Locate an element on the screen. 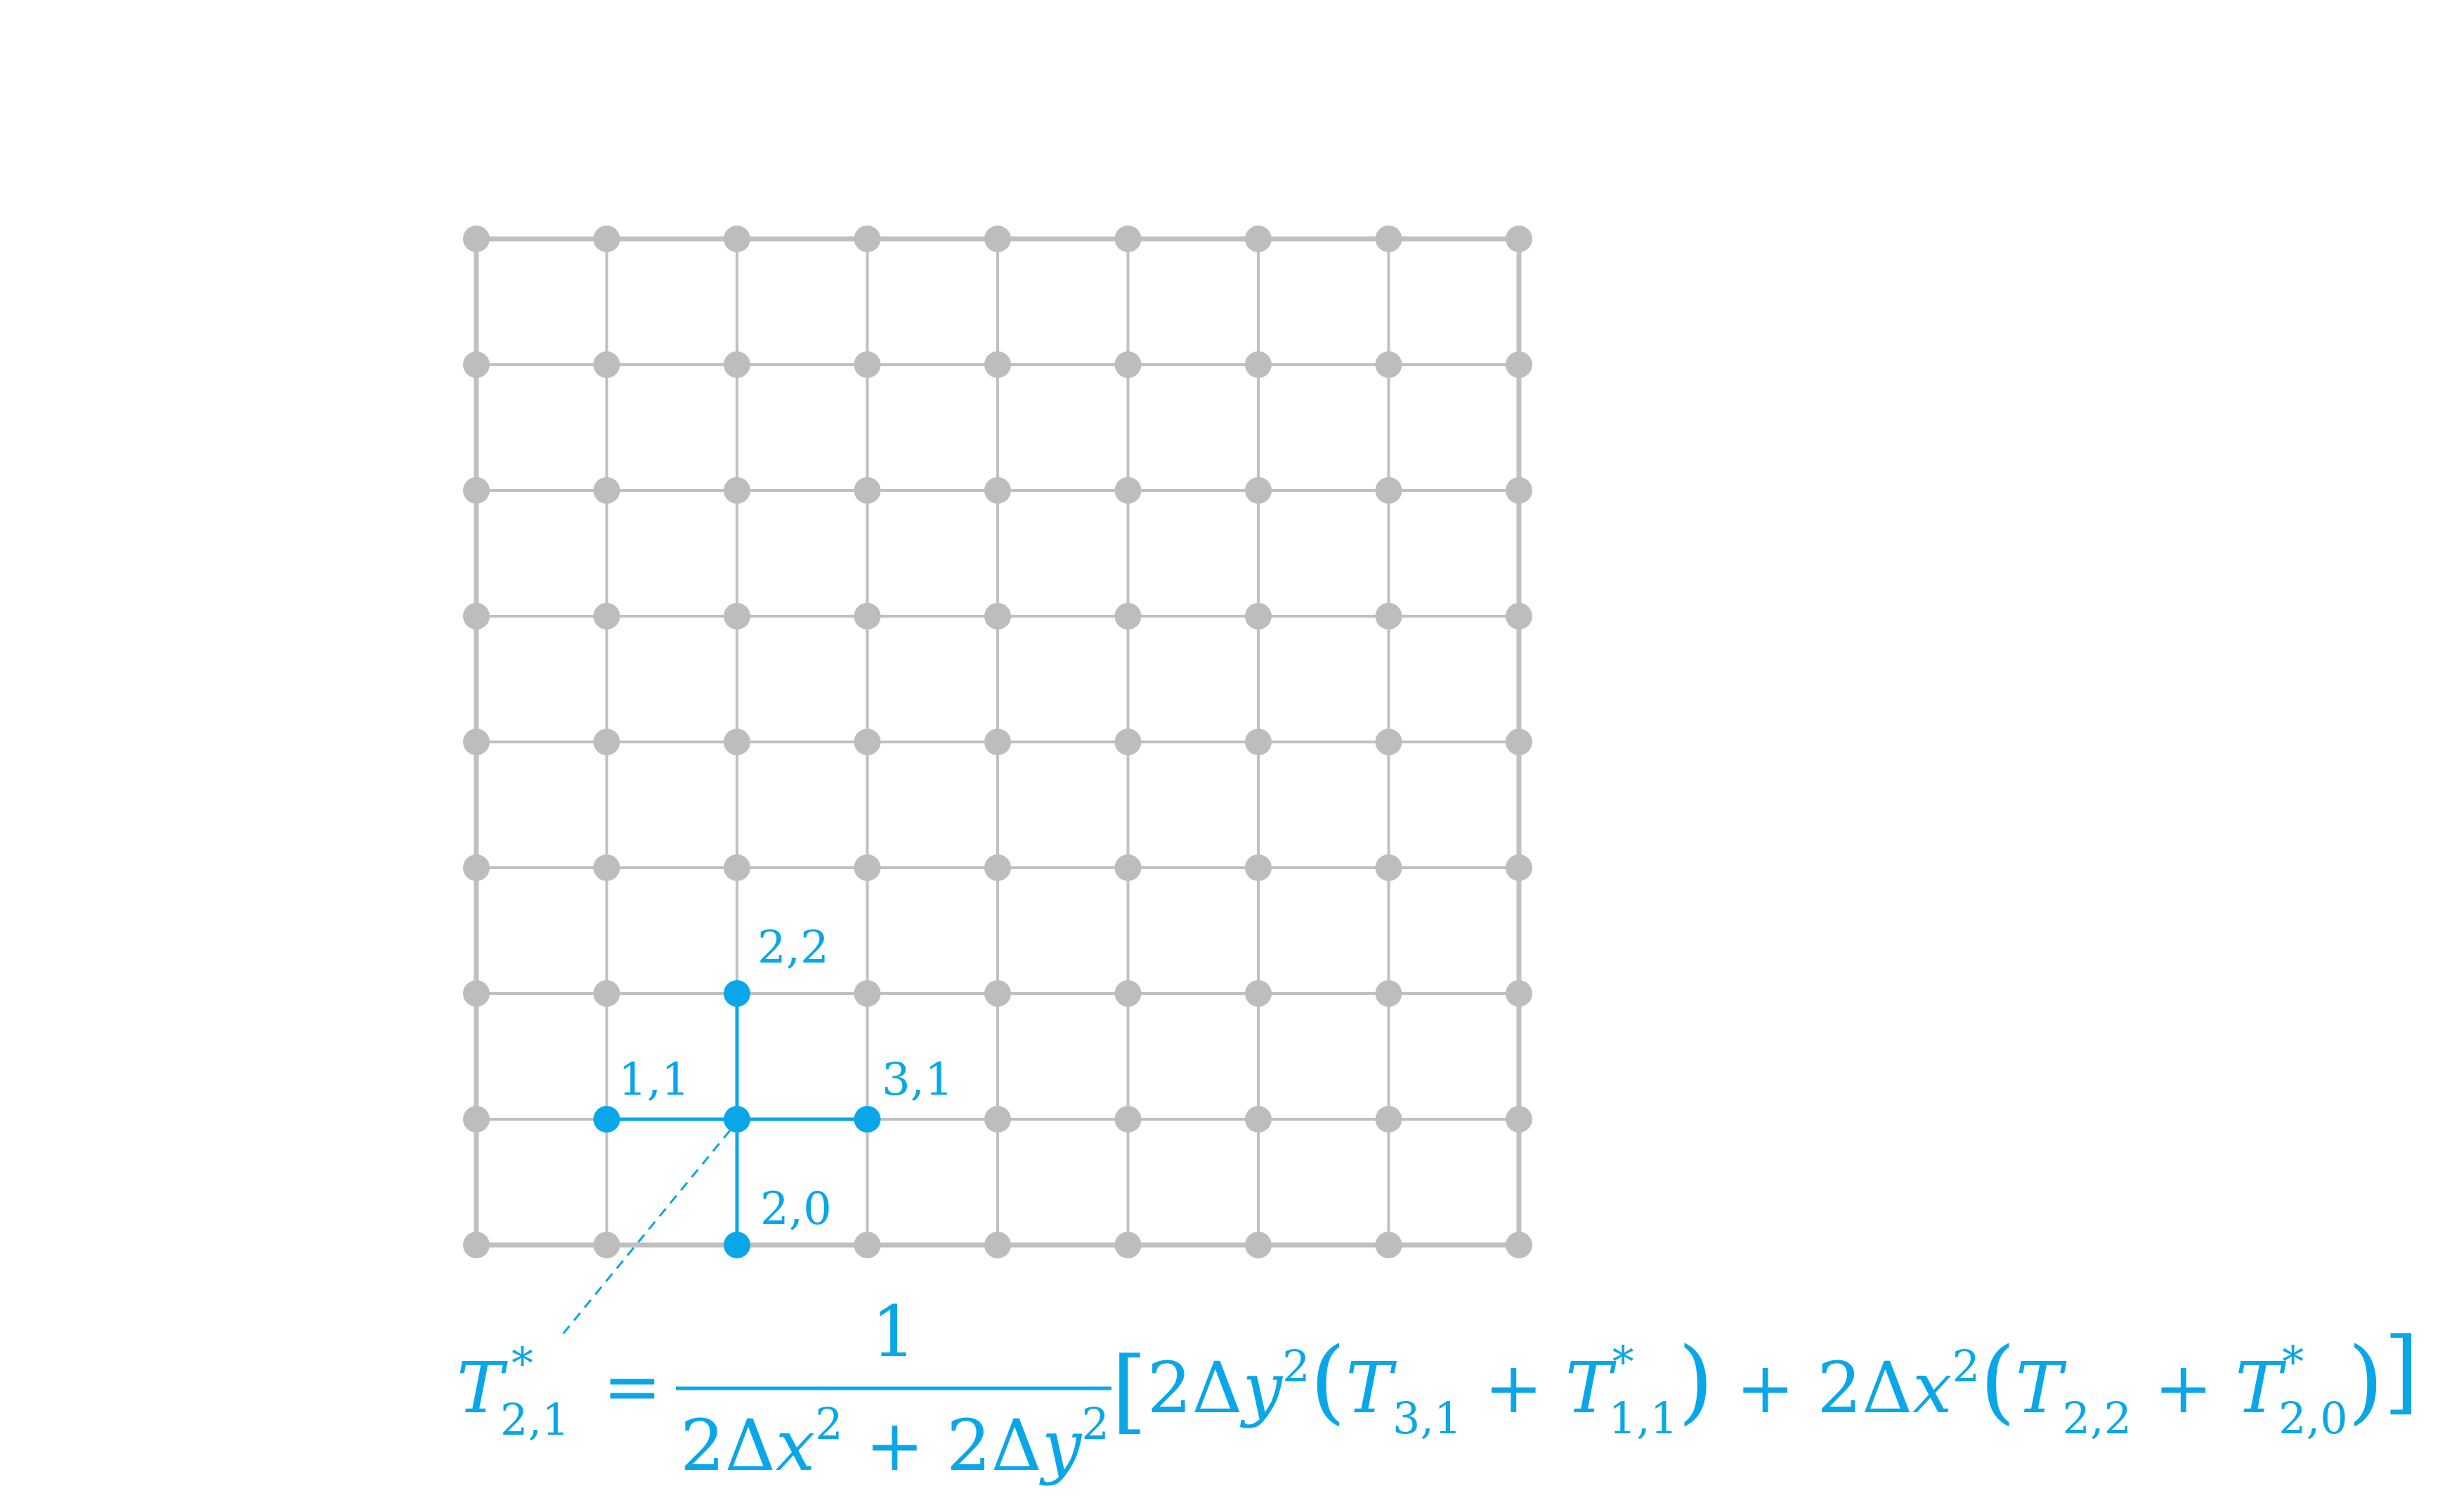  label-node-3-1: 3,1 is located at coordinates (917, 1080).